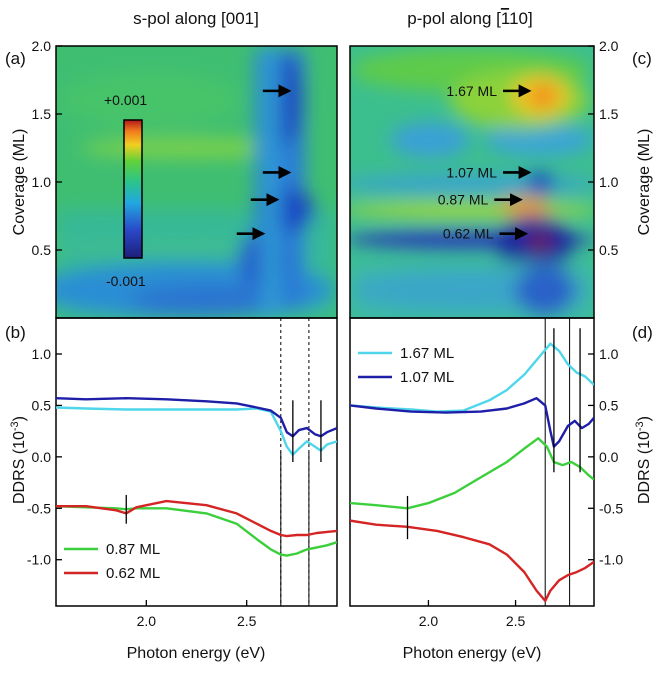 Image resolution: width=666 pixels, height=673 pixels. I want to click on ytick-label-a-0: 0.5, so click(42, 250).